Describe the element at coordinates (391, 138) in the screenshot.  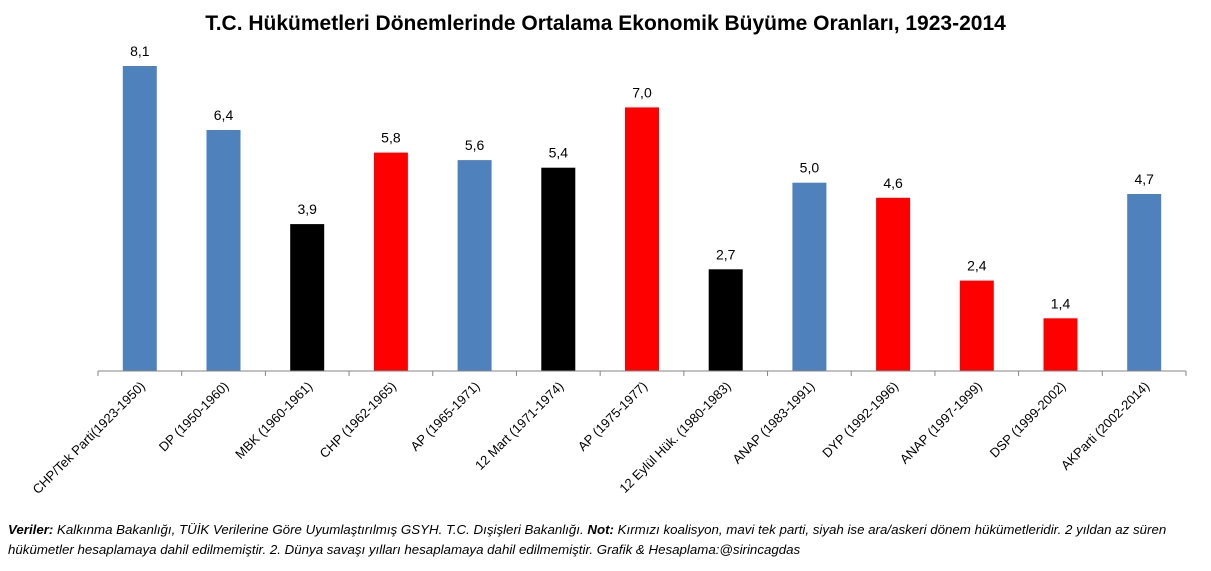
I see `data-label: 5,8` at that location.